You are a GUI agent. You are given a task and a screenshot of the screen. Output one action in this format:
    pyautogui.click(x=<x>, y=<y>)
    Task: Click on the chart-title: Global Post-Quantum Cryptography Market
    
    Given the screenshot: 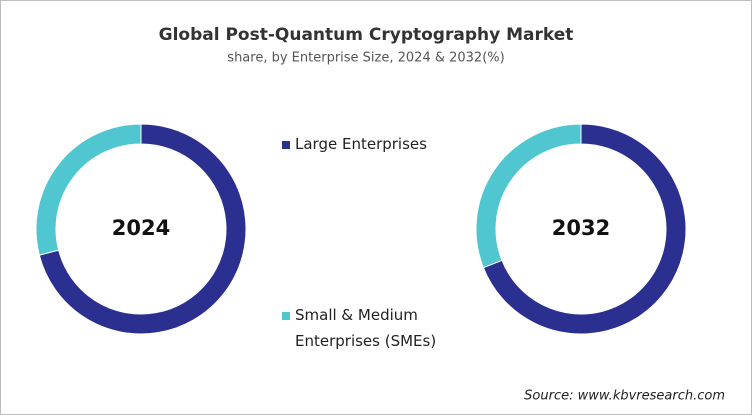 What is the action you would take?
    pyautogui.click(x=366, y=35)
    